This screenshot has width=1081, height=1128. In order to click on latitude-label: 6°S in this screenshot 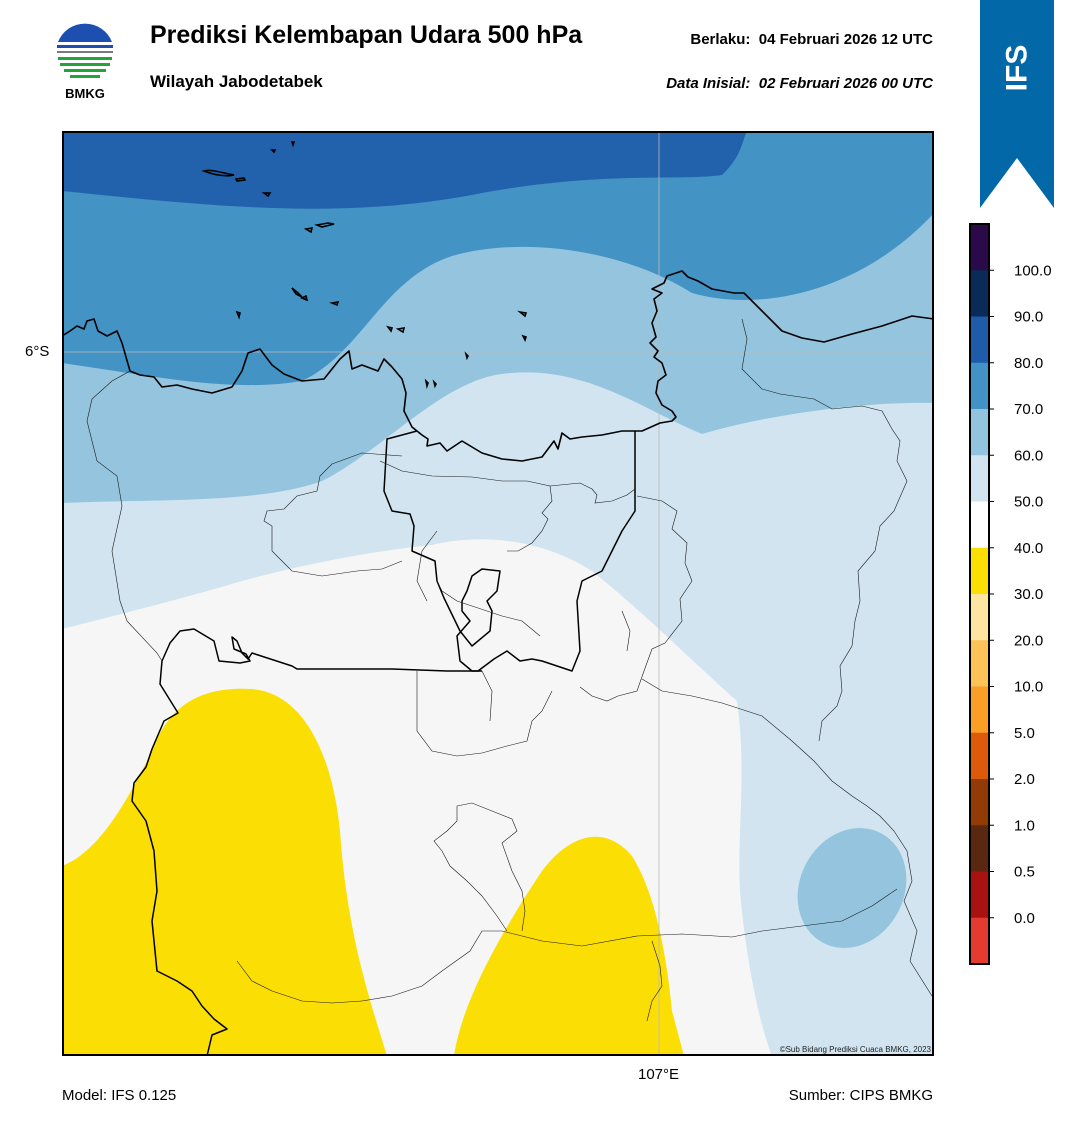, I will do `click(37, 351)`.